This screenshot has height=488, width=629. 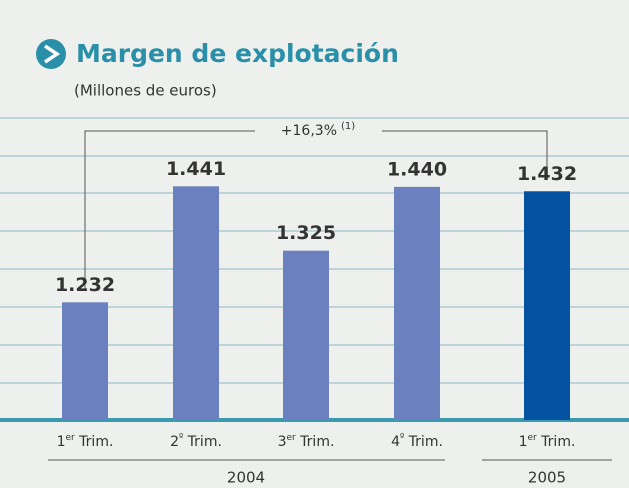 I want to click on annotation-note: (1), so click(x=348, y=126).